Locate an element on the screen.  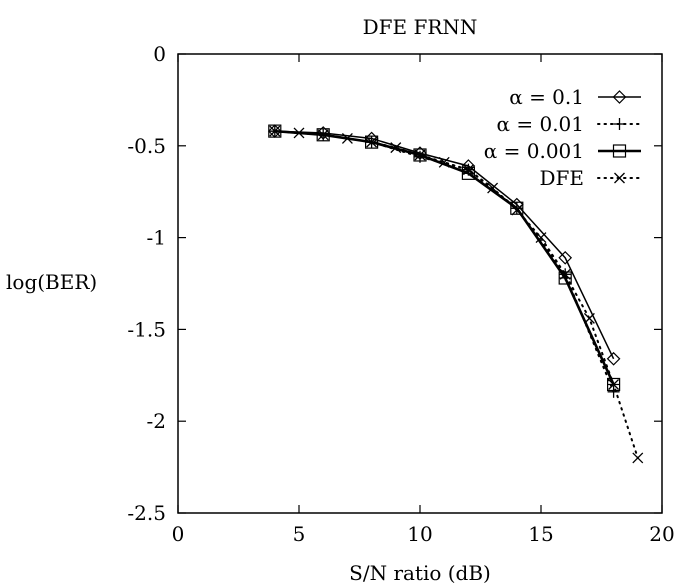
legend-entry: α = 0.01 is located at coordinates (569, 124).